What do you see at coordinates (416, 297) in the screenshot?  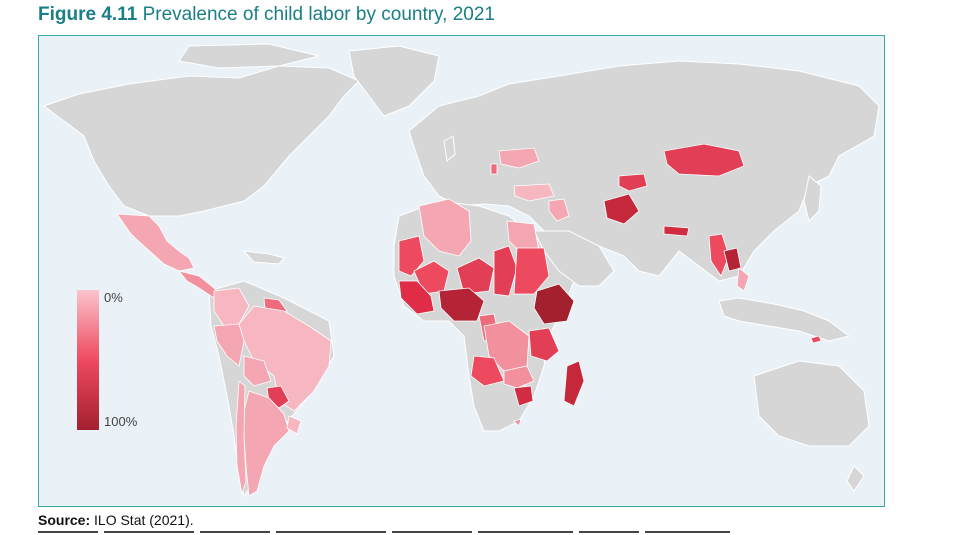 I see `region-west-africa-coast` at bounding box center [416, 297].